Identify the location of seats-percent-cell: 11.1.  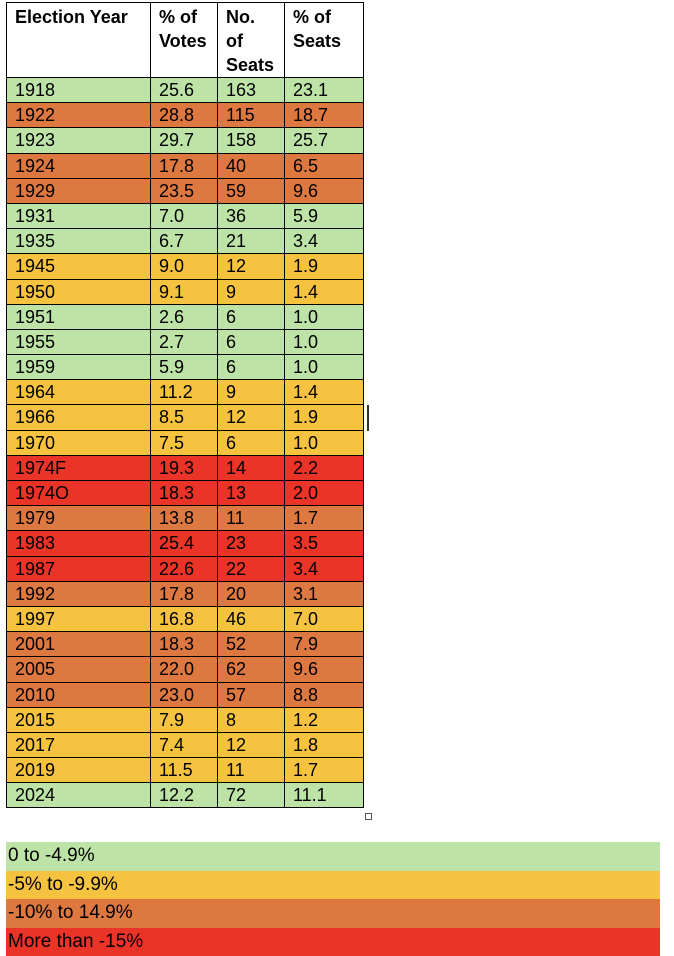
(324, 795).